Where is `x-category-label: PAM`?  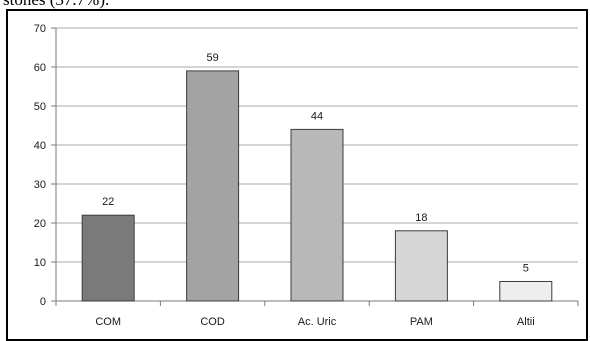 x-category-label: PAM is located at coordinates (421, 322).